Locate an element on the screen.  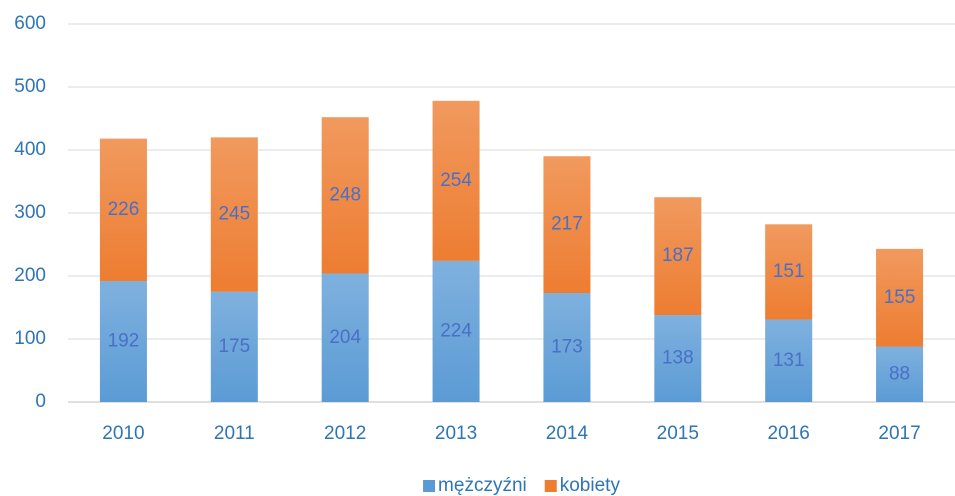
y-tick-label: 300 is located at coordinates (30, 212).